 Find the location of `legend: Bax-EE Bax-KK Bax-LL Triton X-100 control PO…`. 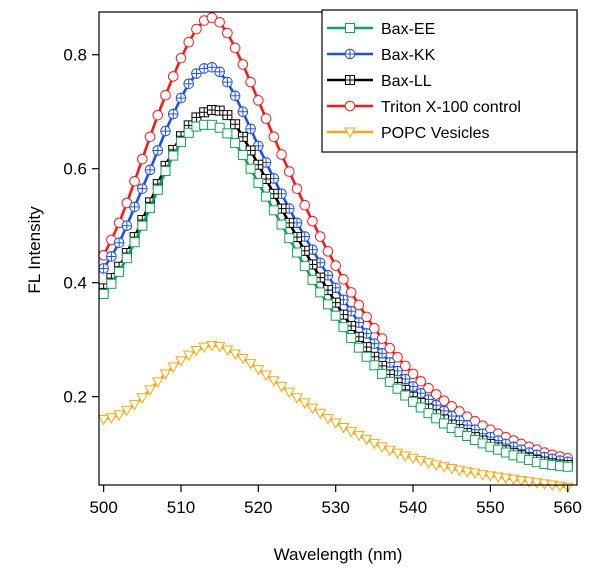

legend: Bax-EE Bax-KK Bax-LL Triton X-100 control PO… is located at coordinates (449, 81).